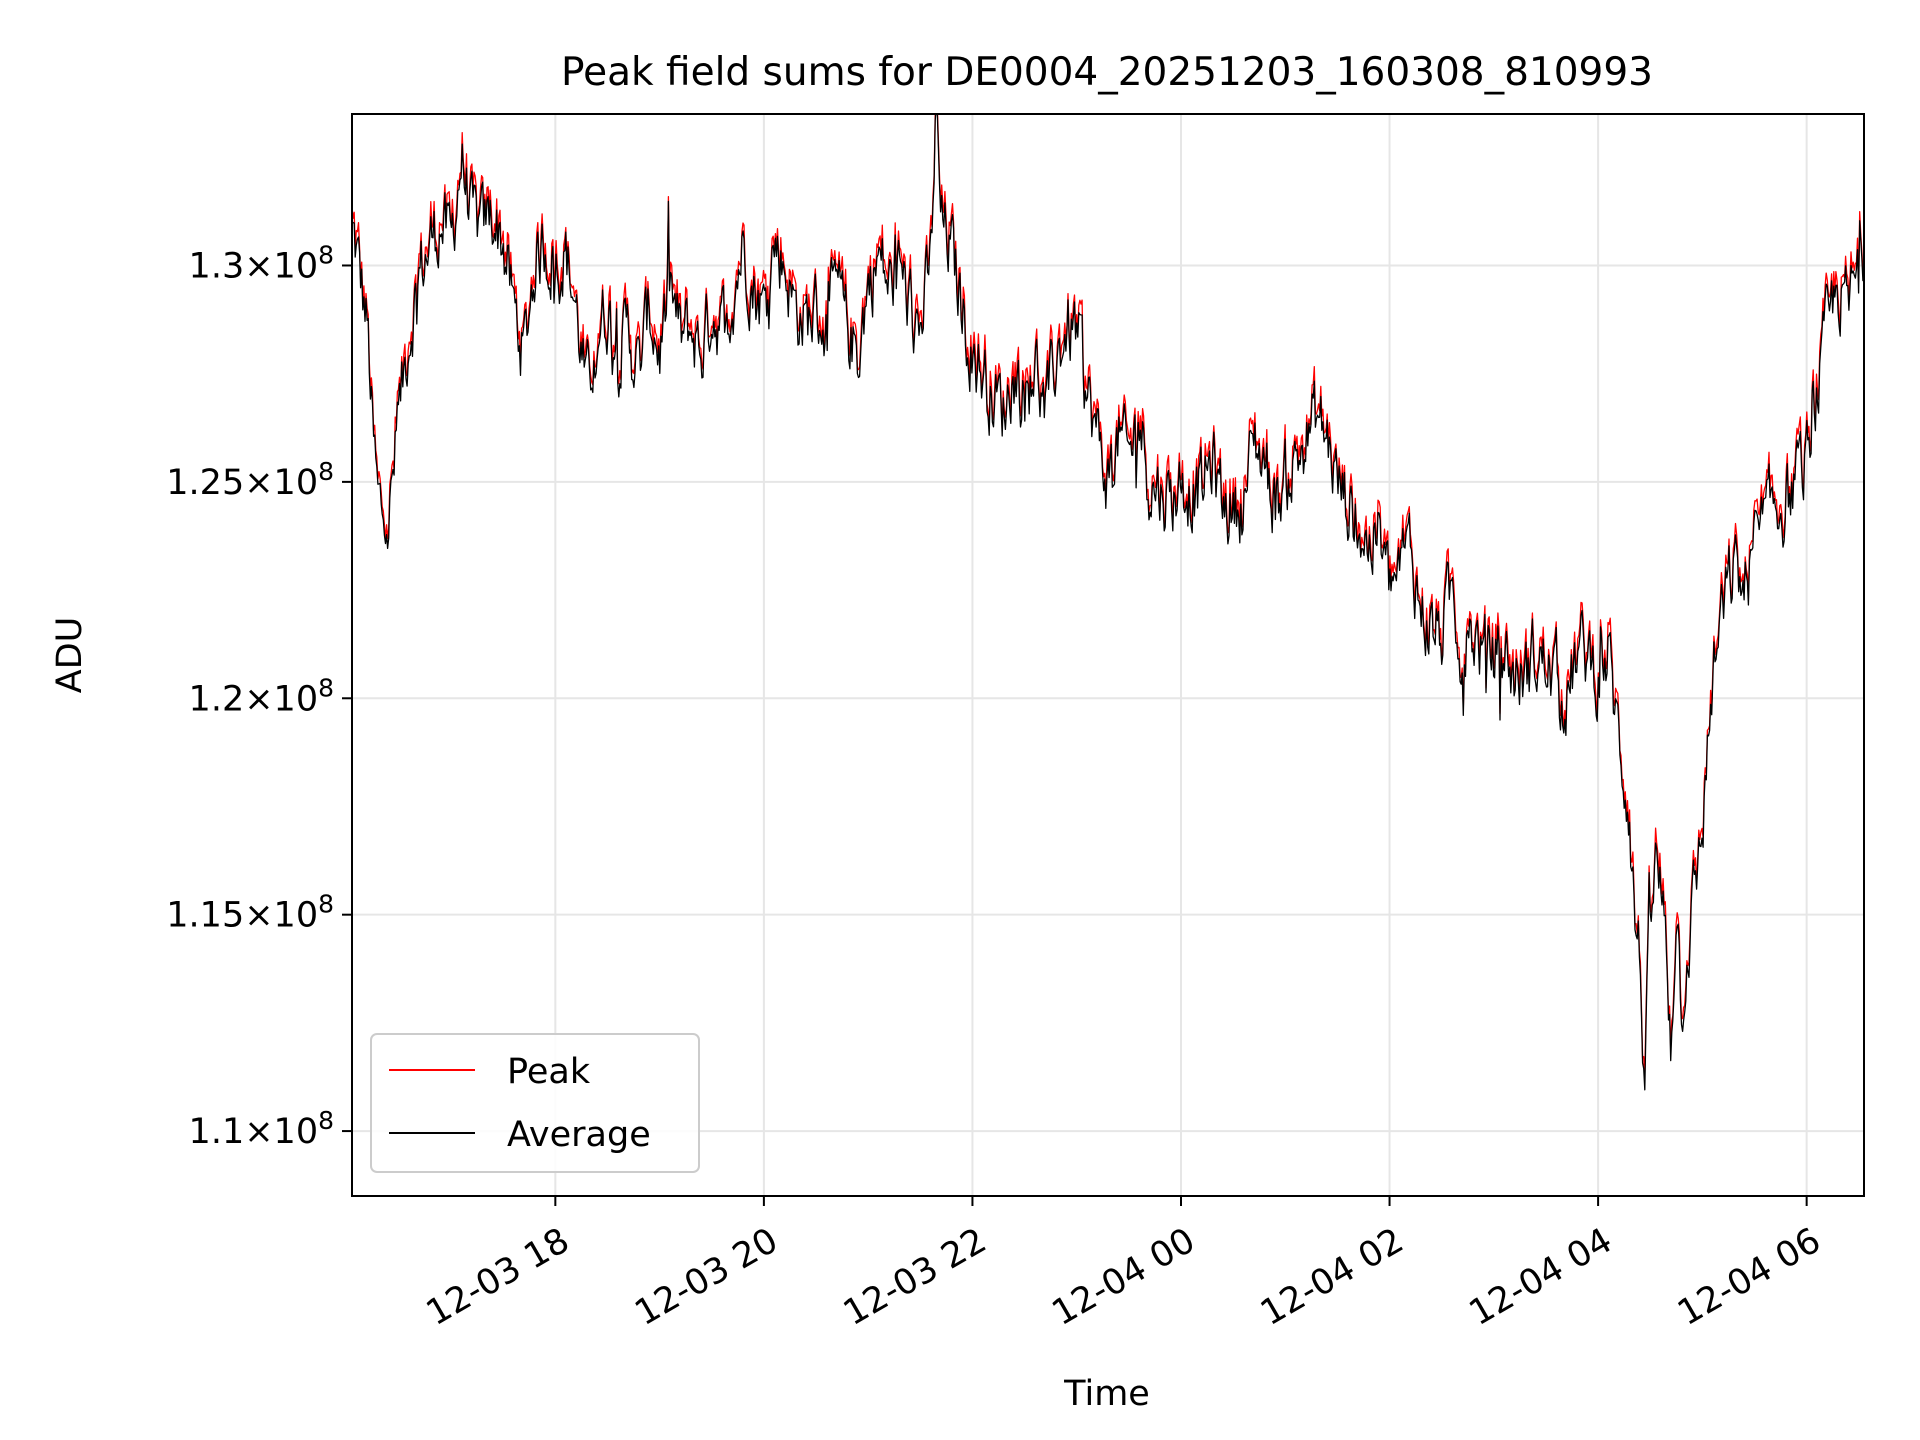  Describe the element at coordinates (1106, 1394) in the screenshot. I see `x-axis-label: Time` at that location.